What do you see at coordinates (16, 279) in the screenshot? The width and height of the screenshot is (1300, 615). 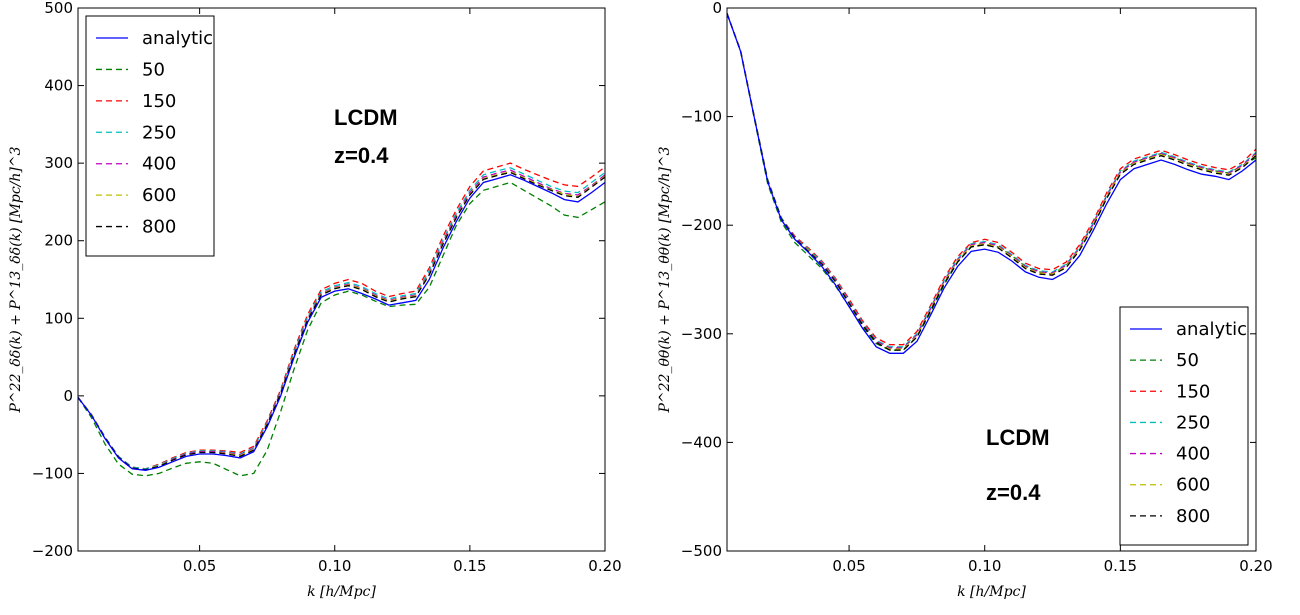 I see `y-axis-label: P^22_δδ(k) + P^13_δδ(k) [Mpc/h]^3` at bounding box center [16, 279].